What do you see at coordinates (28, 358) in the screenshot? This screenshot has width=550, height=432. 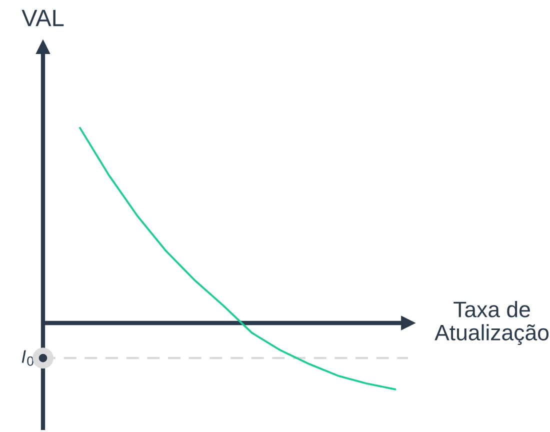 I see `ref-line-label: I$_{0}$` at bounding box center [28, 358].